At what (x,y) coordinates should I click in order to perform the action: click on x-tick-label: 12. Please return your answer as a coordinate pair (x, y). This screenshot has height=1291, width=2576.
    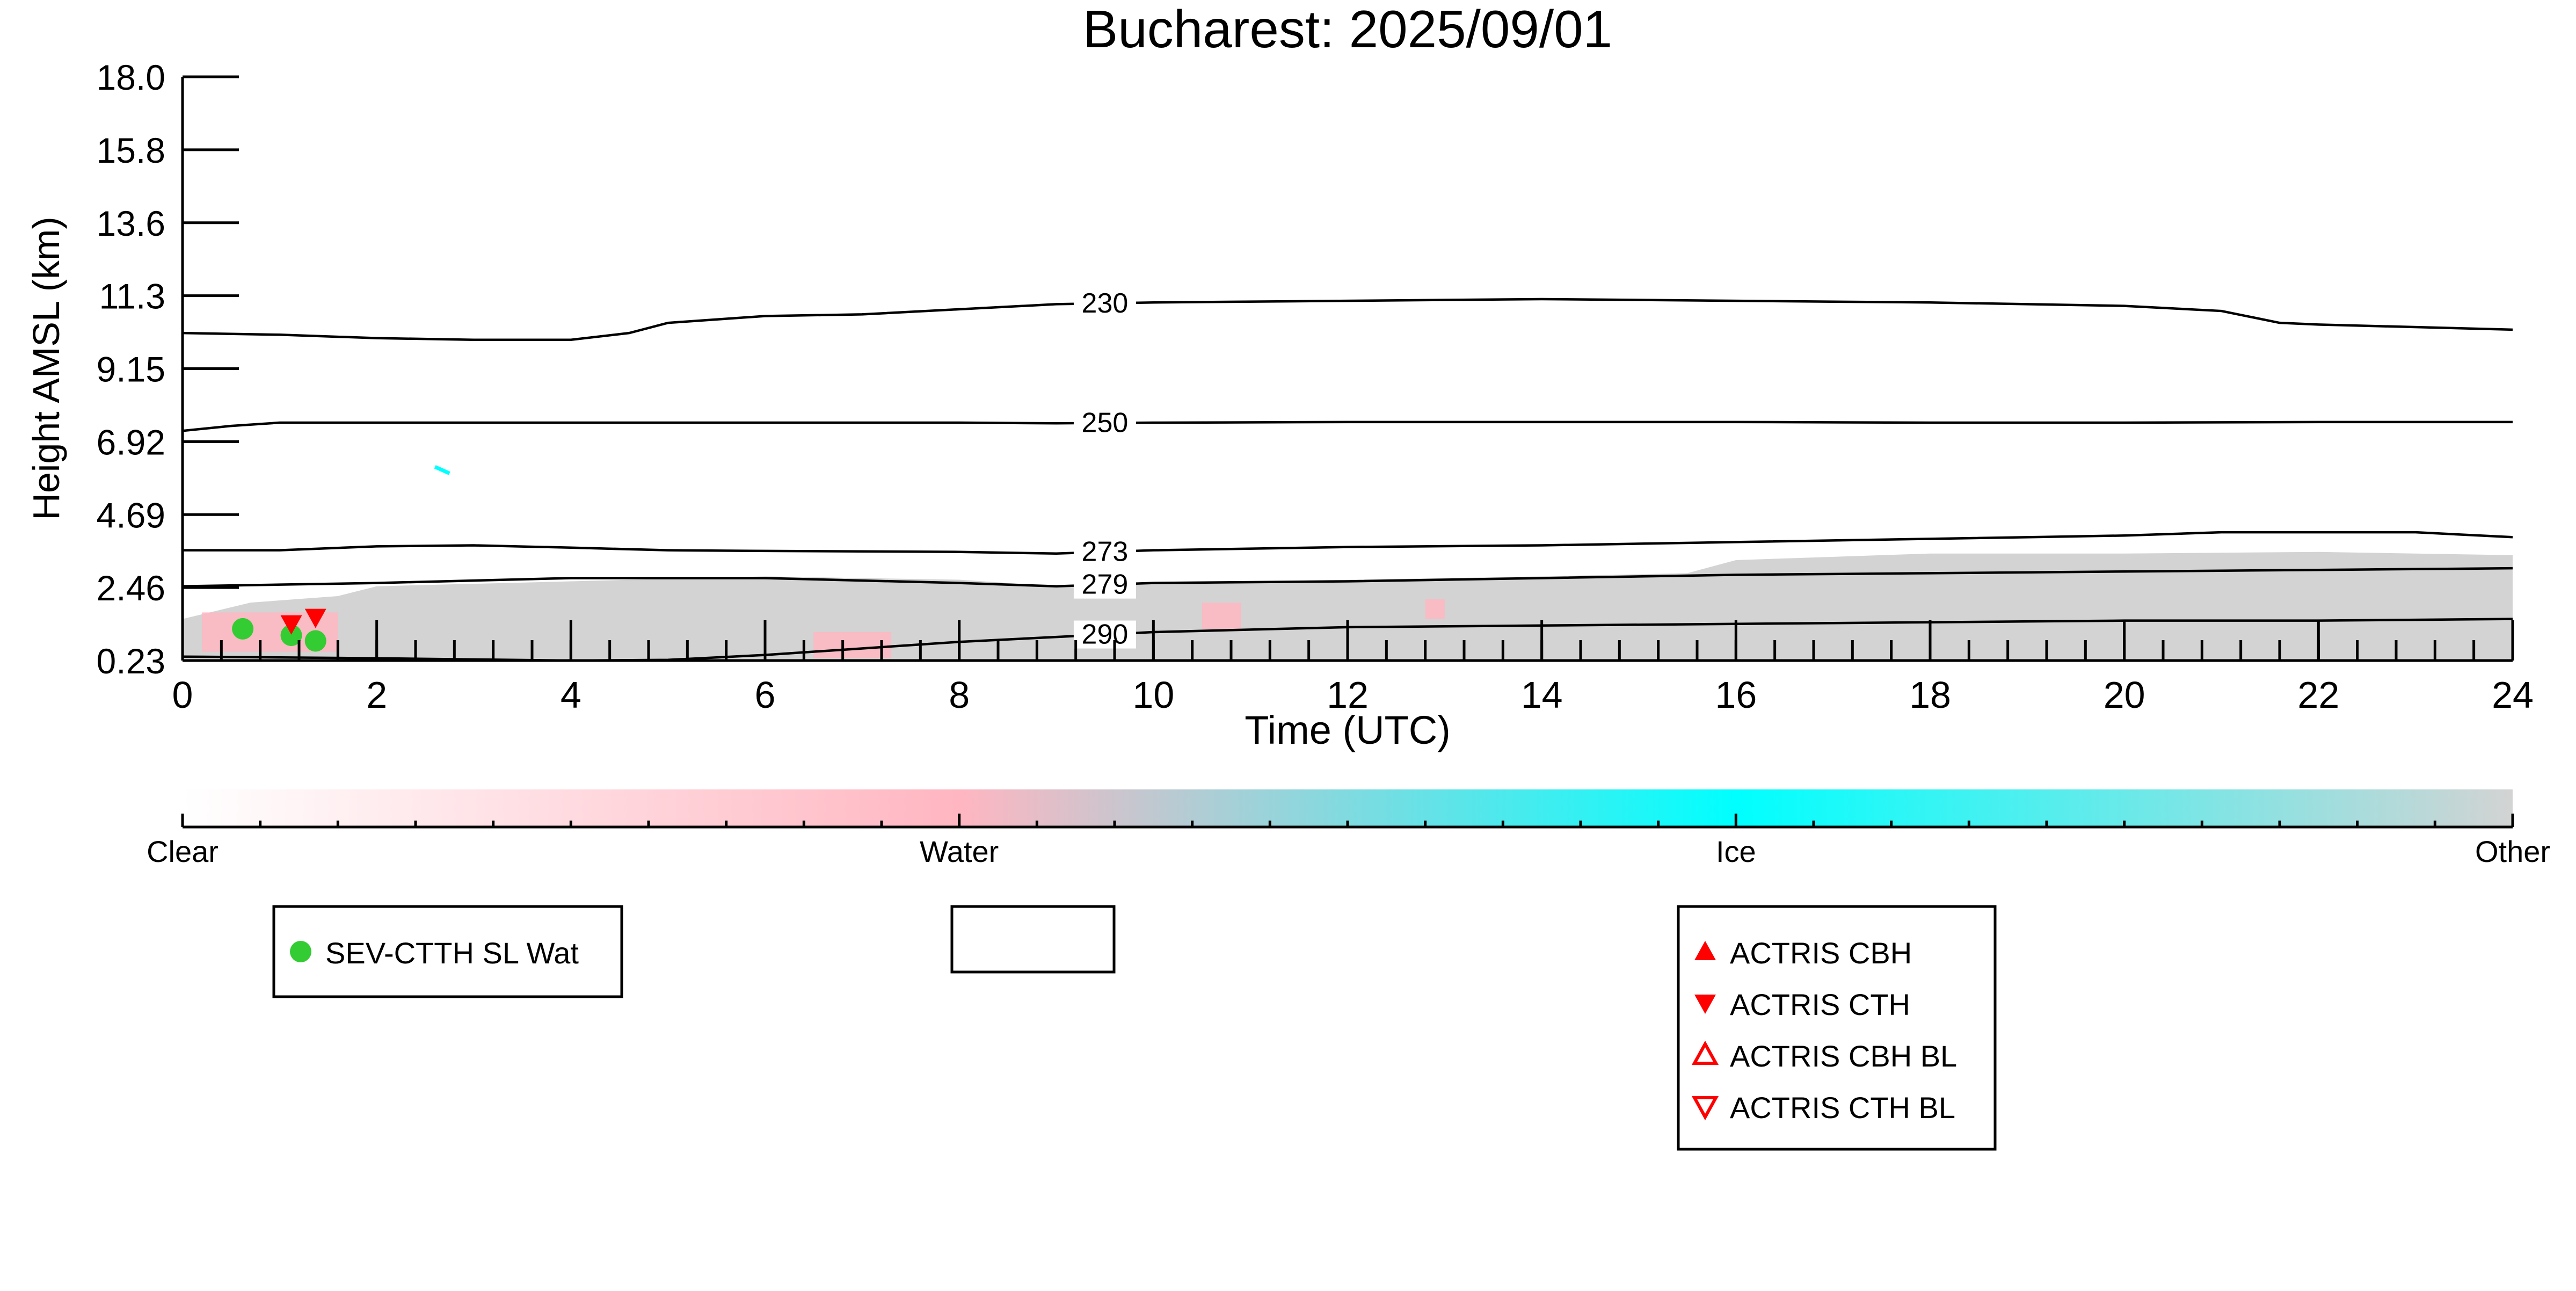
    Looking at the image, I should click on (1348, 695).